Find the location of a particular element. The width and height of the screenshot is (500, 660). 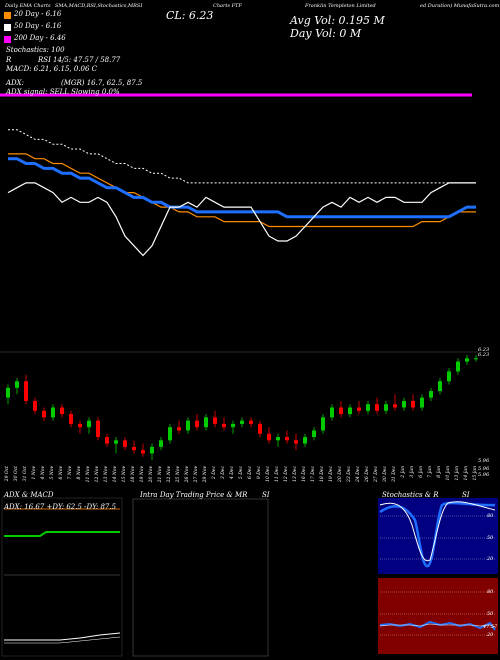

price-label-top2: 6.23 is located at coordinates (484, 355).